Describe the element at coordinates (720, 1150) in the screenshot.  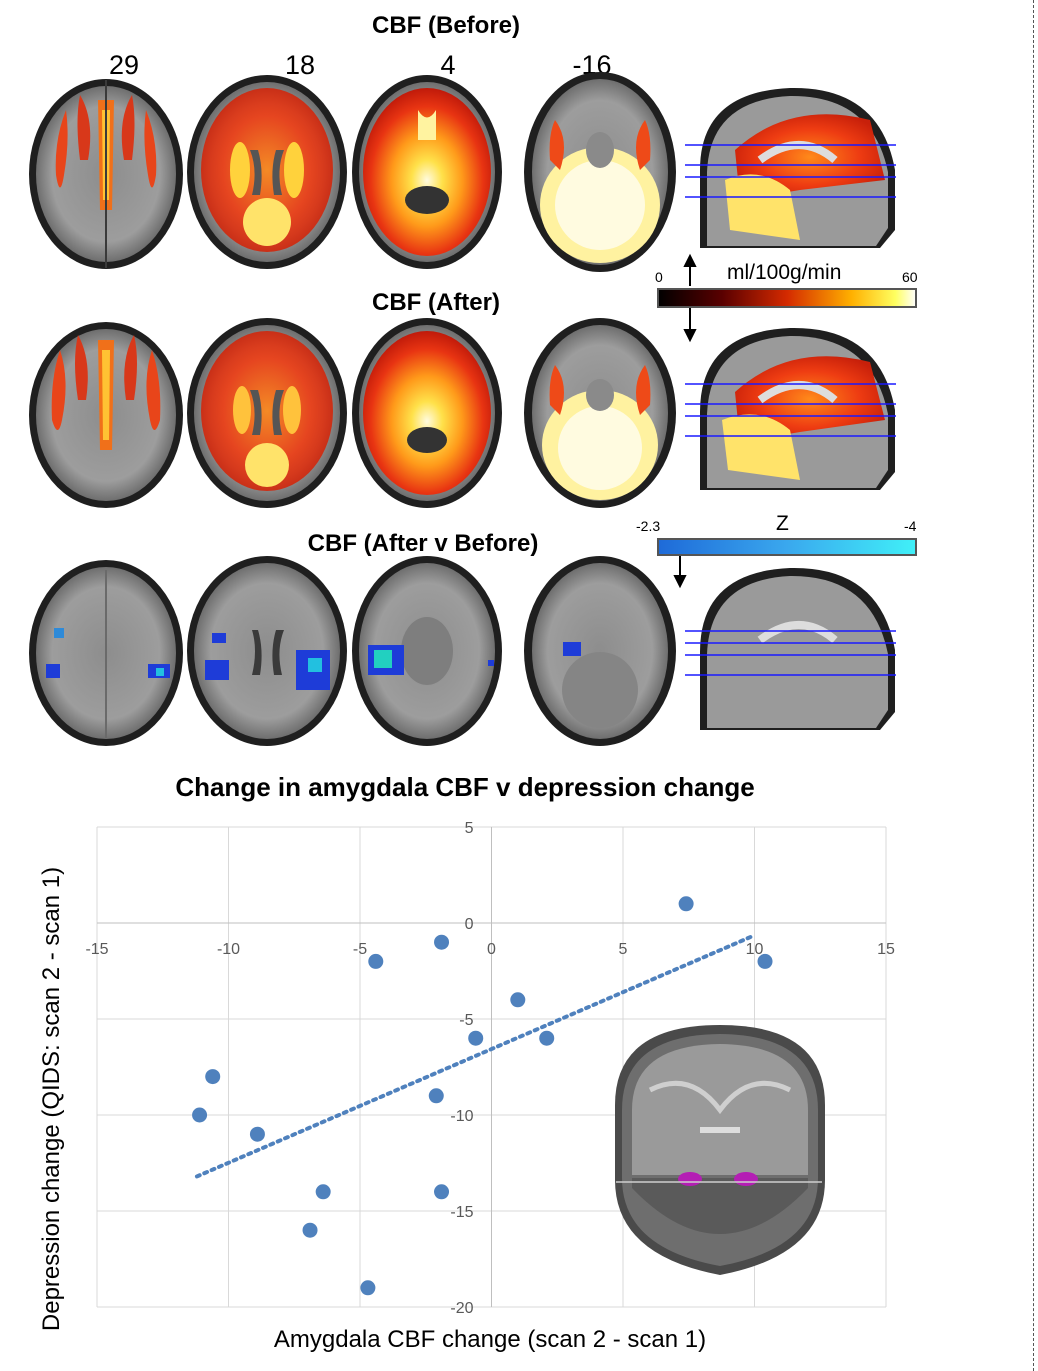
I see `coronal-head-amygdala-image` at that location.